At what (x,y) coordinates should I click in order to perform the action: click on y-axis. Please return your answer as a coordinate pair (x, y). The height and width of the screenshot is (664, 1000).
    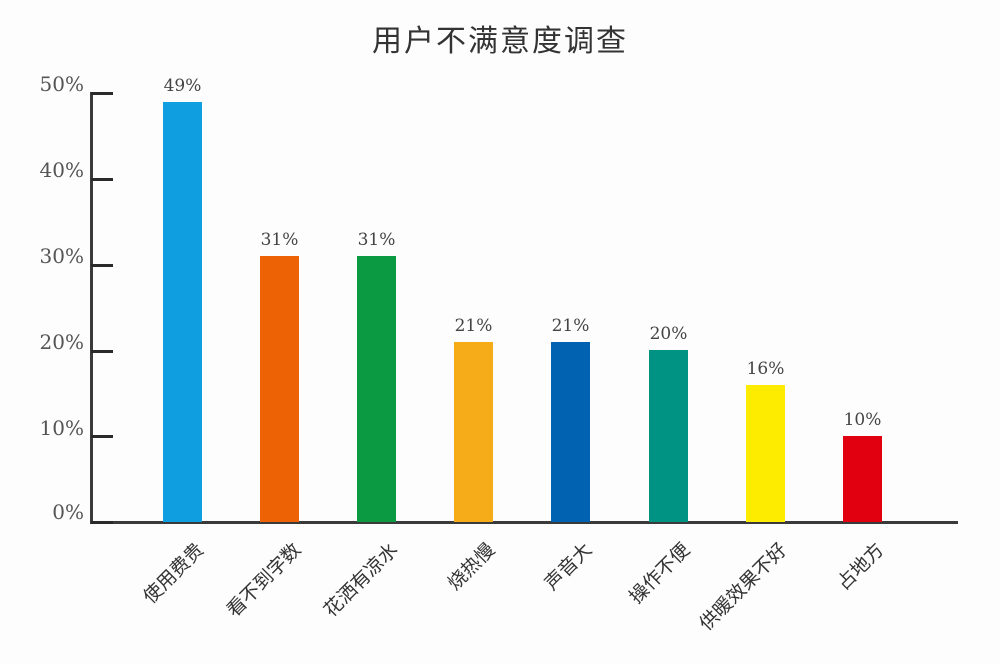
    Looking at the image, I should click on (91, 308).